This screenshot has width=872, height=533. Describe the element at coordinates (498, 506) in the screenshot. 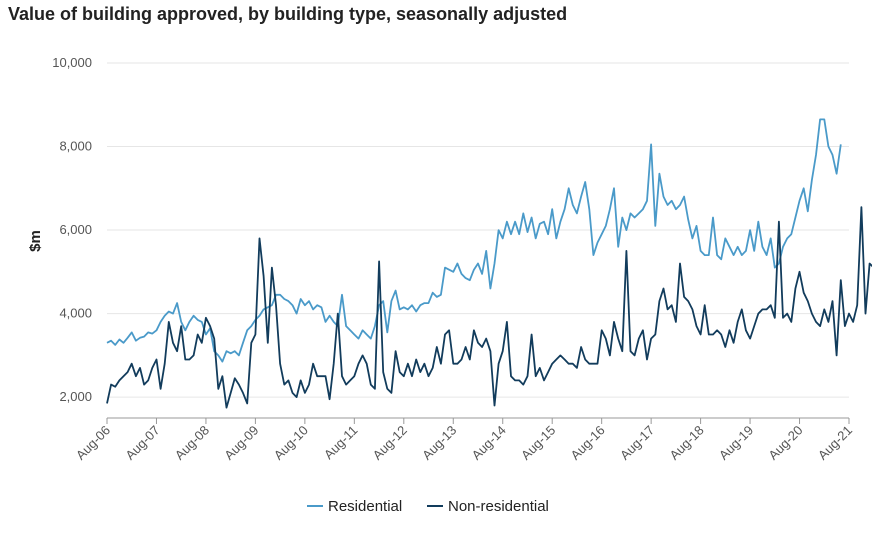

I see `legend-label: Non-residential` at that location.